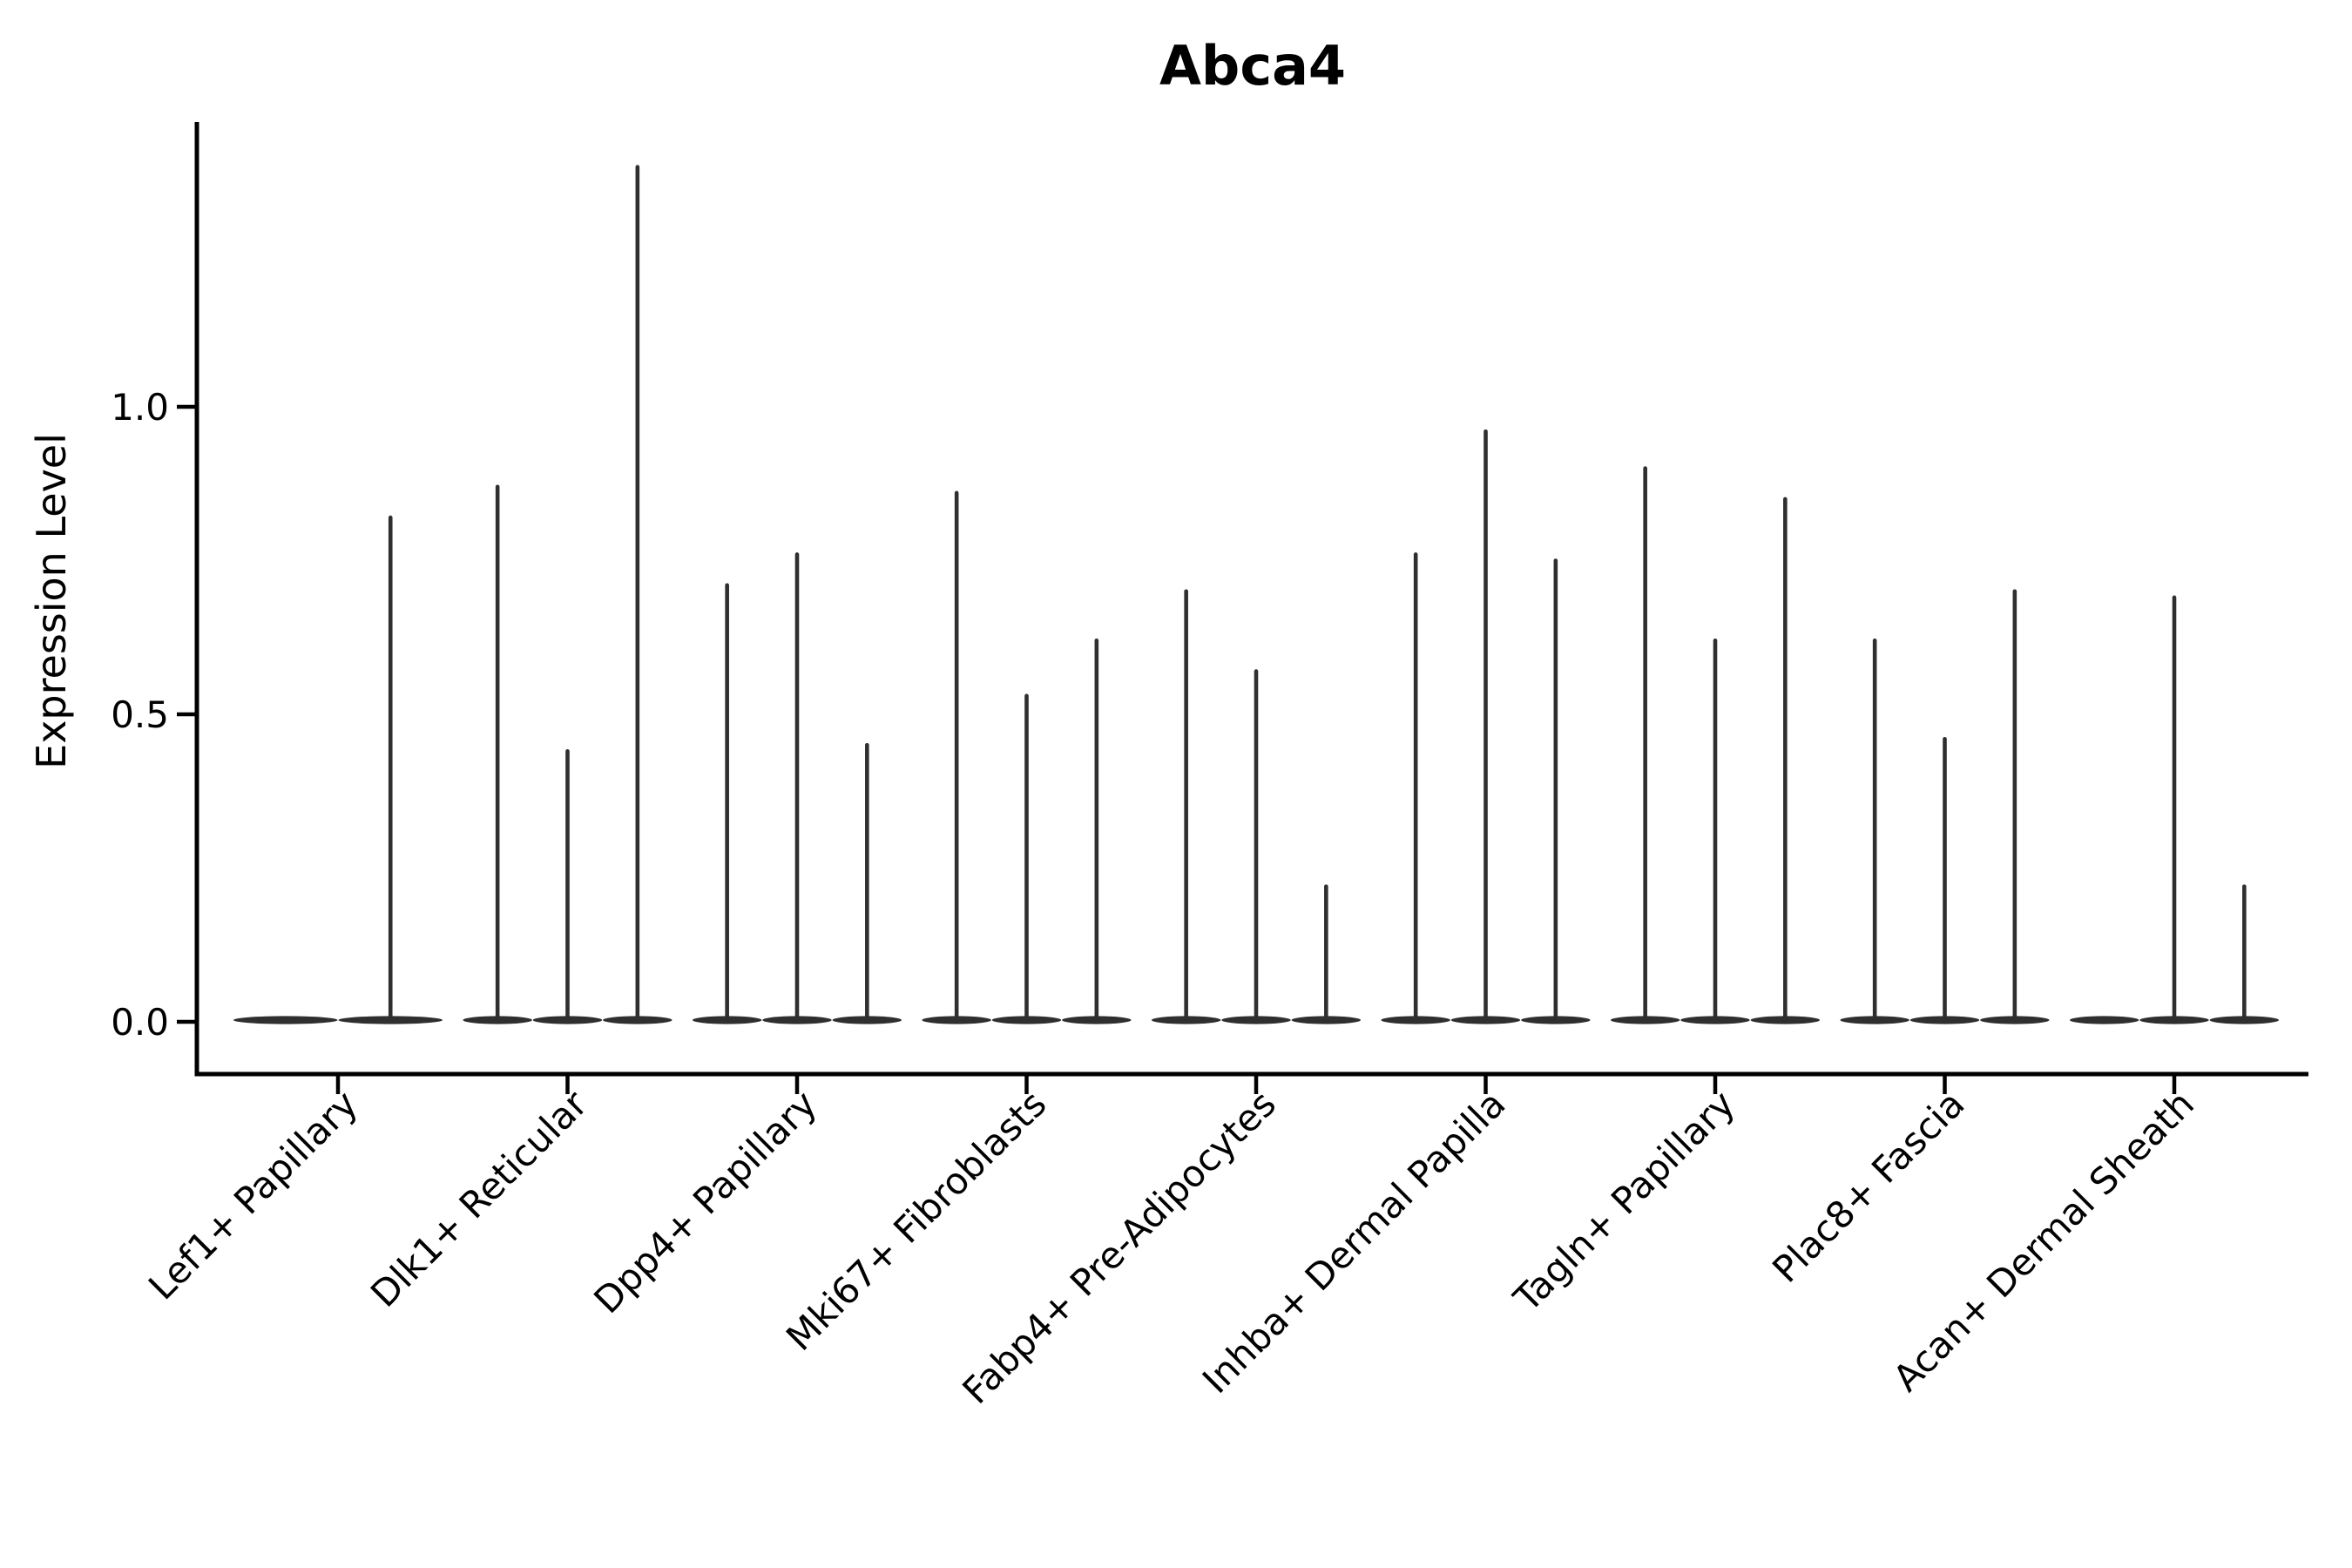 The width and height of the screenshot is (2352, 1568). What do you see at coordinates (140, 407) in the screenshot?
I see `y-tick-label: 1.0` at bounding box center [140, 407].